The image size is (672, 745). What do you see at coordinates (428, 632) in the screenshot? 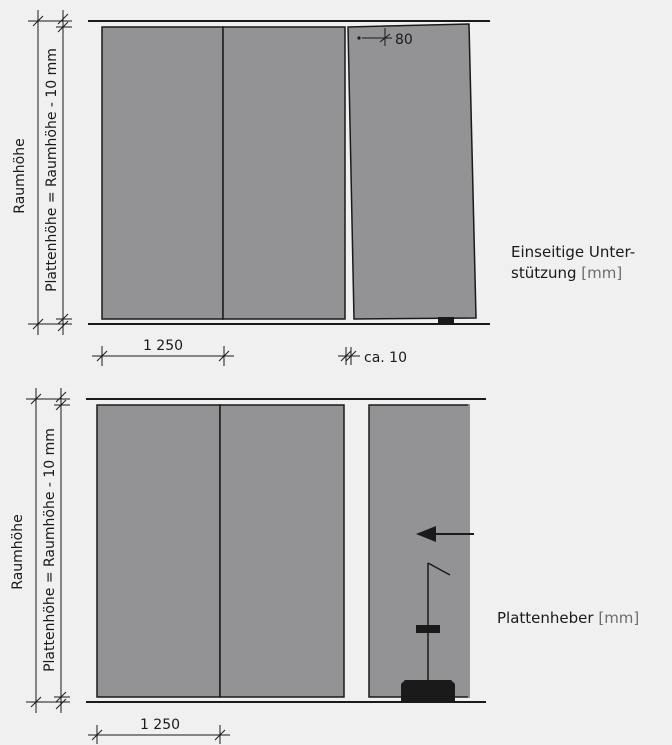
I see `panel-lifter-tool` at bounding box center [428, 632].